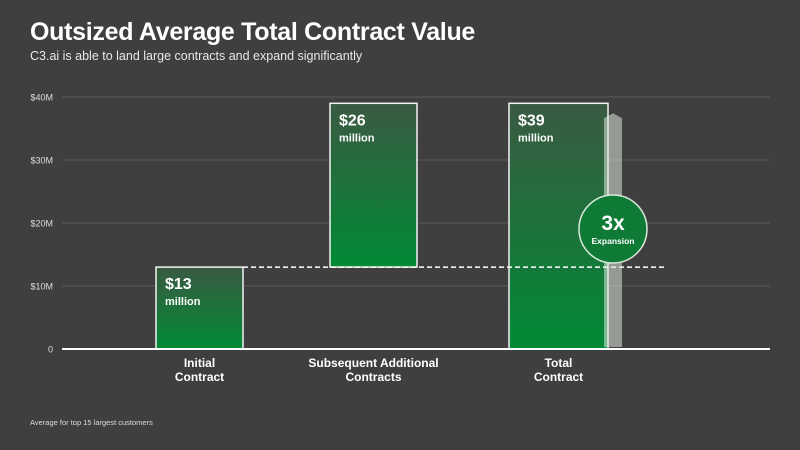 The width and height of the screenshot is (800, 450). I want to click on bar-value-label: $13, so click(178, 284).